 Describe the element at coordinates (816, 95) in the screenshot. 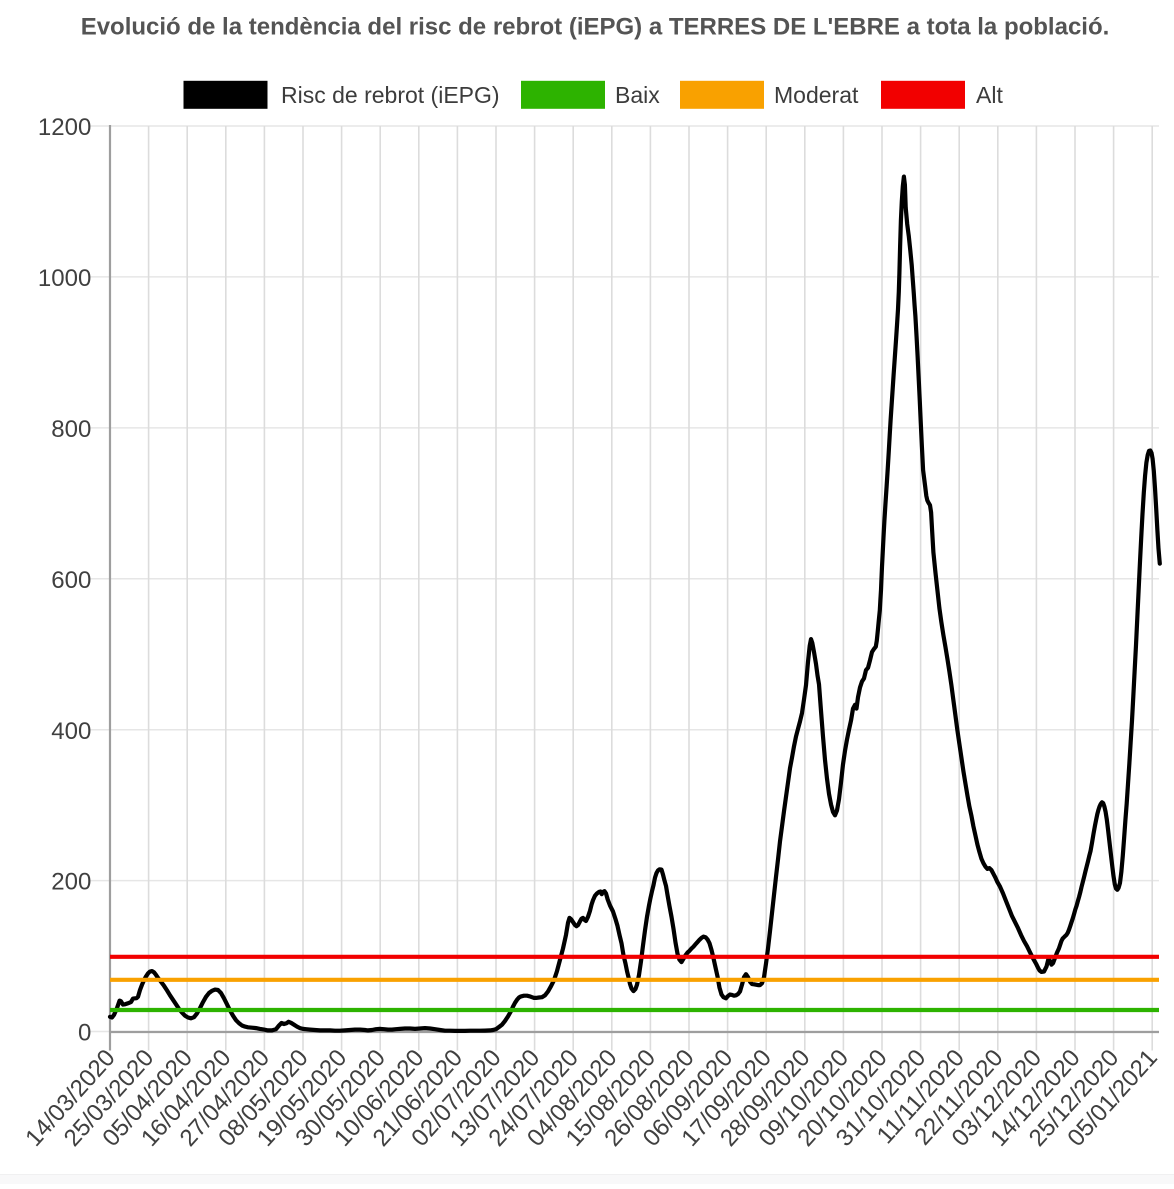

I see `svg-text: Moderat` at that location.